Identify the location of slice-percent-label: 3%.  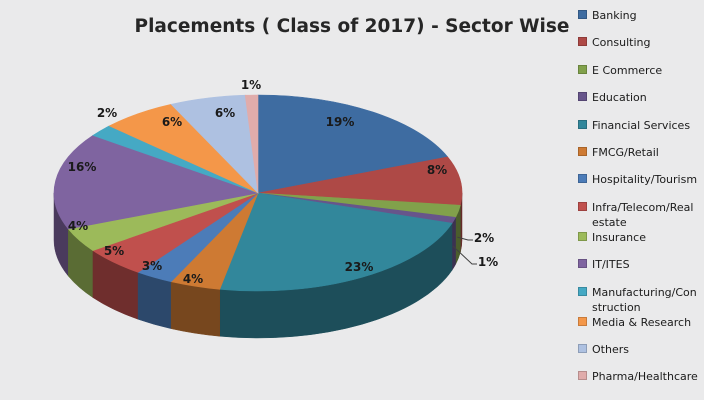
(152, 266).